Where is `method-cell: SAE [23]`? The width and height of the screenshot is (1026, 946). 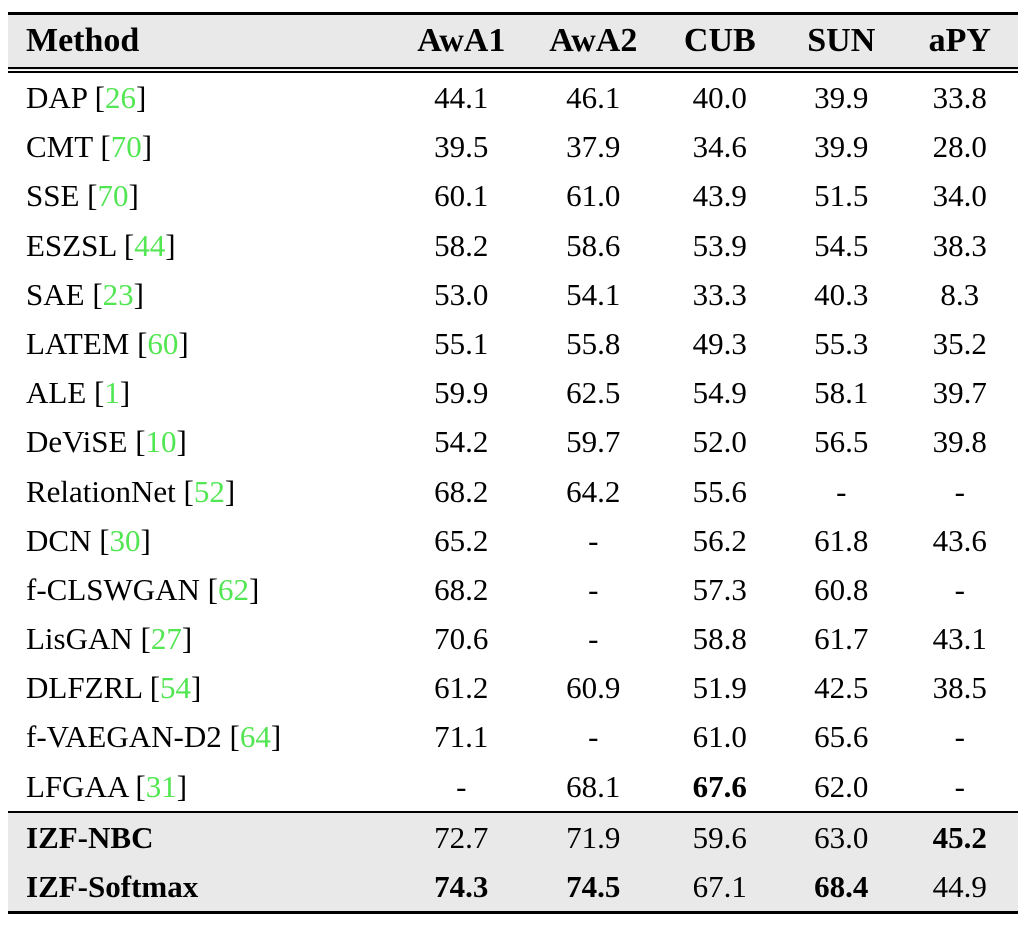 method-cell: SAE [23] is located at coordinates (85, 294).